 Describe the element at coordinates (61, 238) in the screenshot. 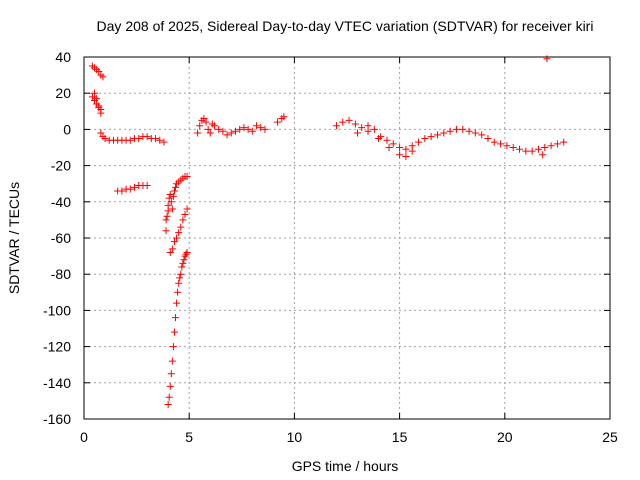

I see `y-tick-label: -60` at that location.